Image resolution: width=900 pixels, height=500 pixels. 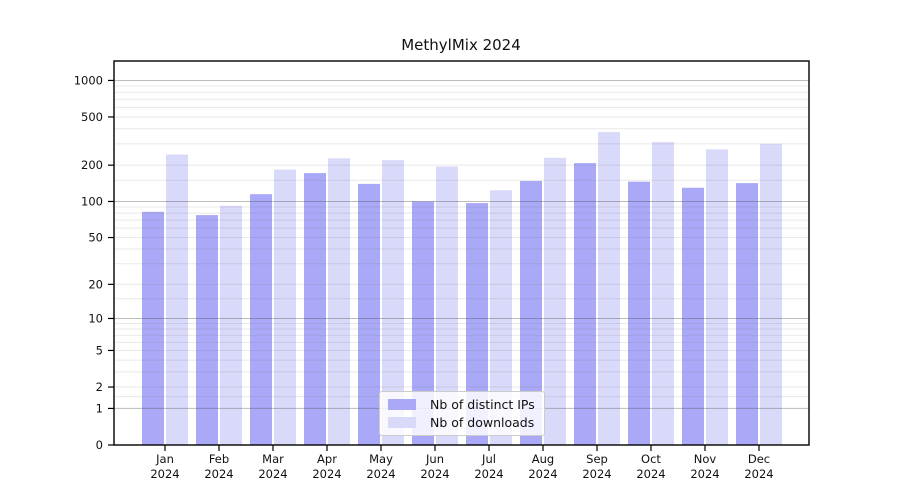 I want to click on bar-distinct-ips-apr, so click(x=315, y=309).